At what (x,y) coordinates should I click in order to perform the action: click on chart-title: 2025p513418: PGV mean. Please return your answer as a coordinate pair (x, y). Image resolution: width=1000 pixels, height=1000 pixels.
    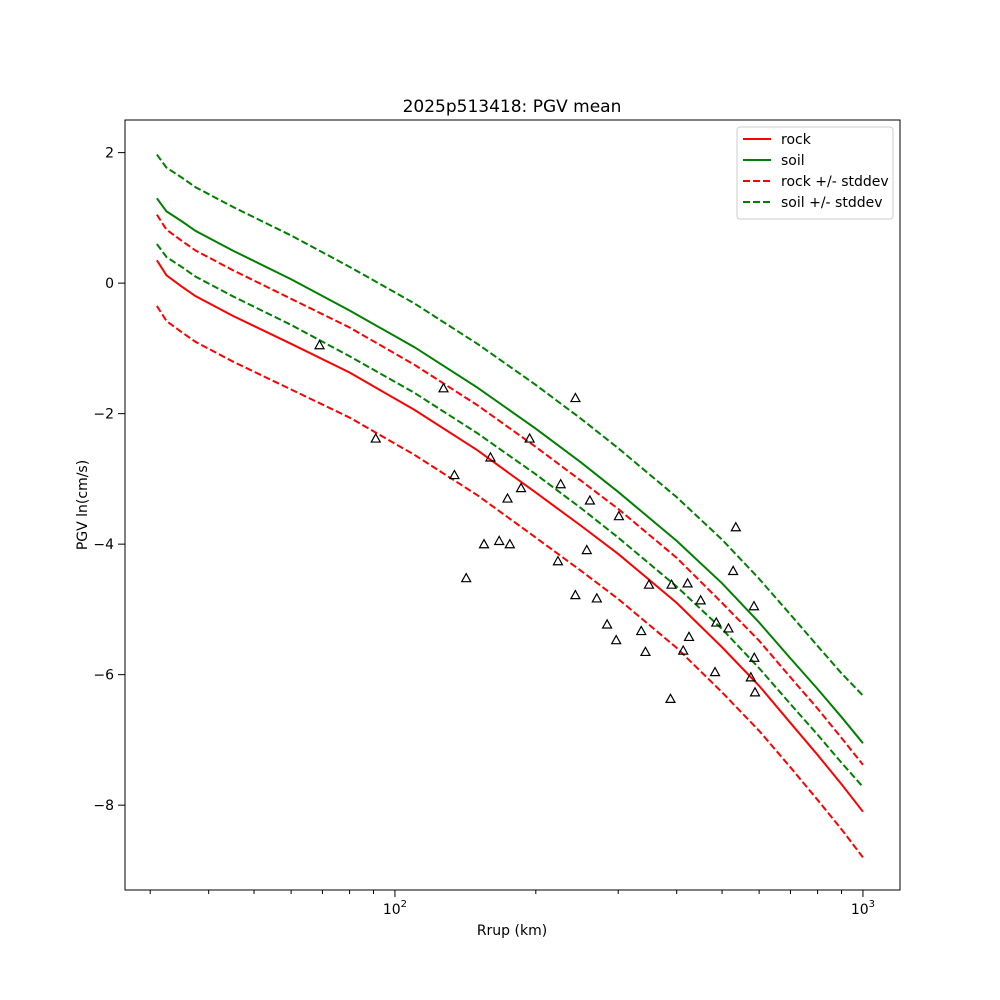
    Looking at the image, I should click on (512, 107).